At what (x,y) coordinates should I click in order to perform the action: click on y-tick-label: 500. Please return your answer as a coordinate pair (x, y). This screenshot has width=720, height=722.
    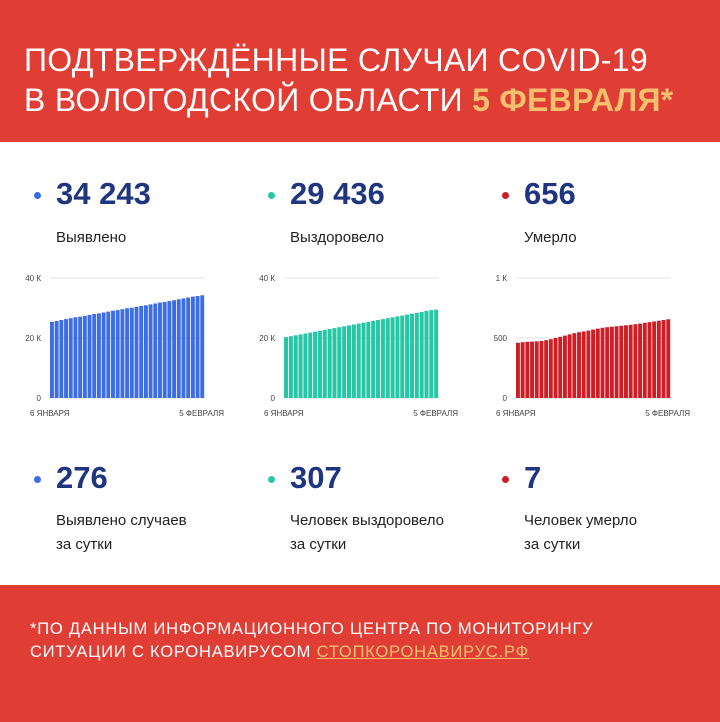
    Looking at the image, I should click on (501, 338).